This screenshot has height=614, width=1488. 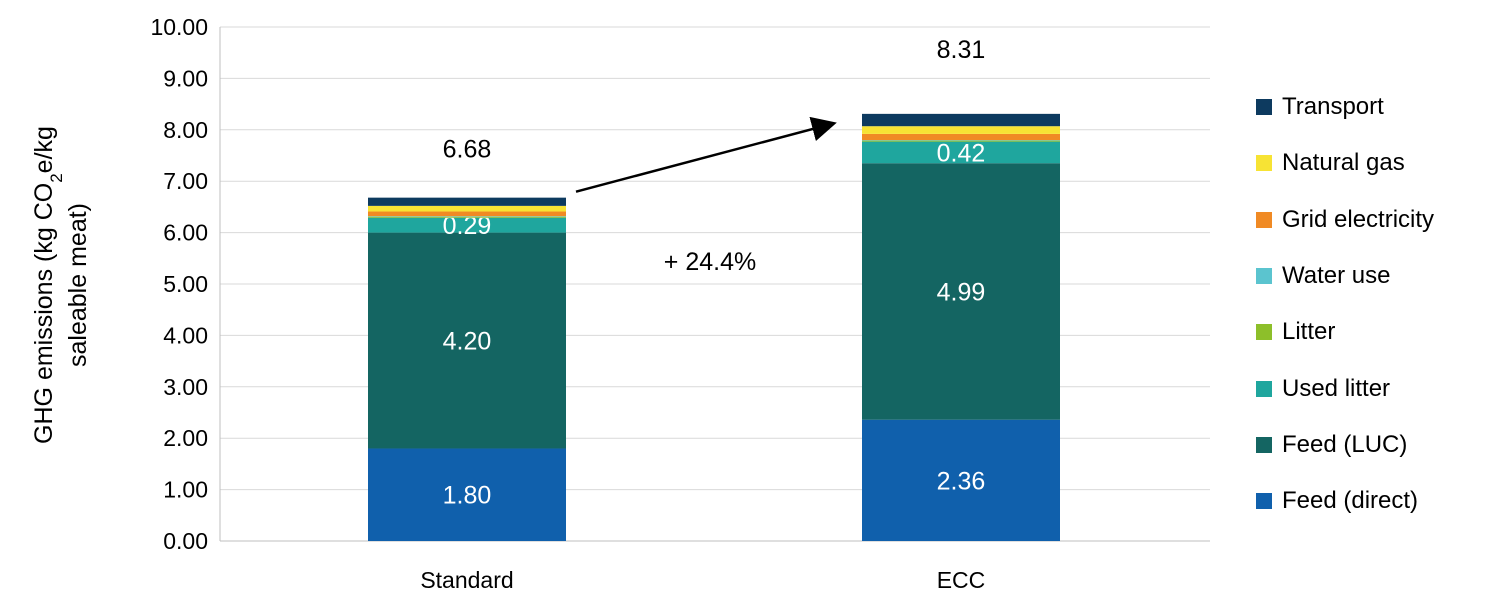 I want to click on svg-text: GHG emissions (kg CO2e/kg, so click(x=48, y=285).